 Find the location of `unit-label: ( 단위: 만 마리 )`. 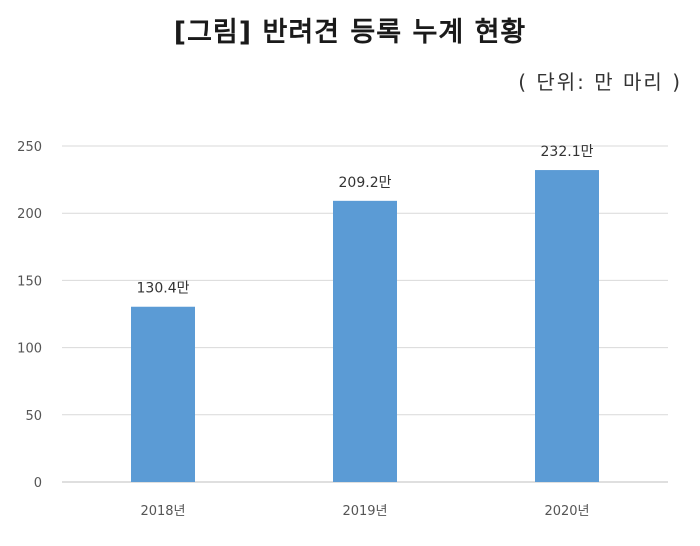

unit-label: ( 단위: 만 마리 ) is located at coordinates (600, 82).